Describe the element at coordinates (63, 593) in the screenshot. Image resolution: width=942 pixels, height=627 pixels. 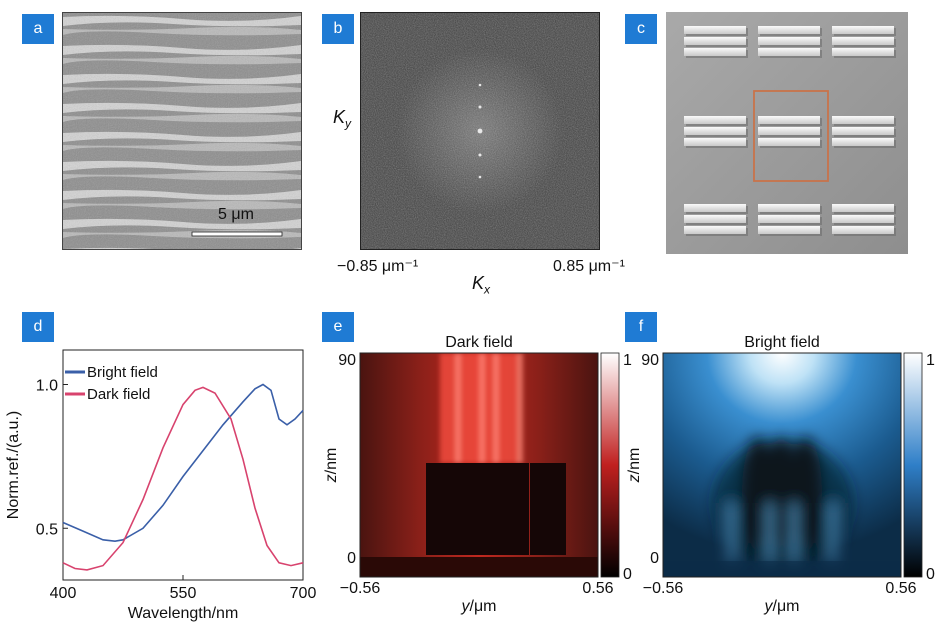
I see `x-tick-label: 400` at that location.